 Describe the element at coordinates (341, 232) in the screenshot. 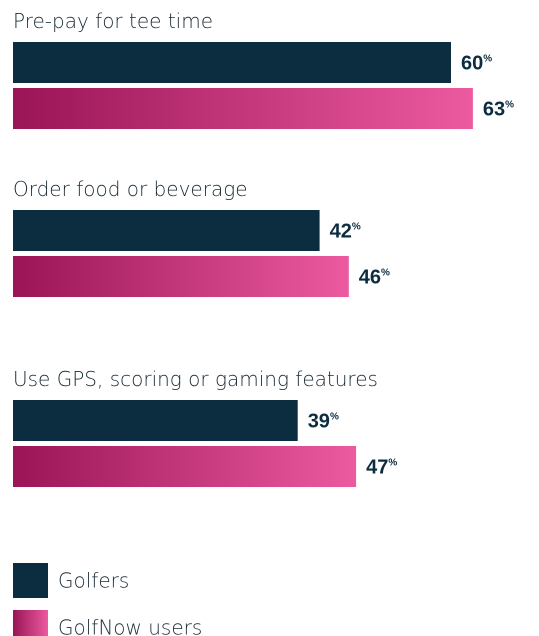

I see `data-label-value: 42` at that location.